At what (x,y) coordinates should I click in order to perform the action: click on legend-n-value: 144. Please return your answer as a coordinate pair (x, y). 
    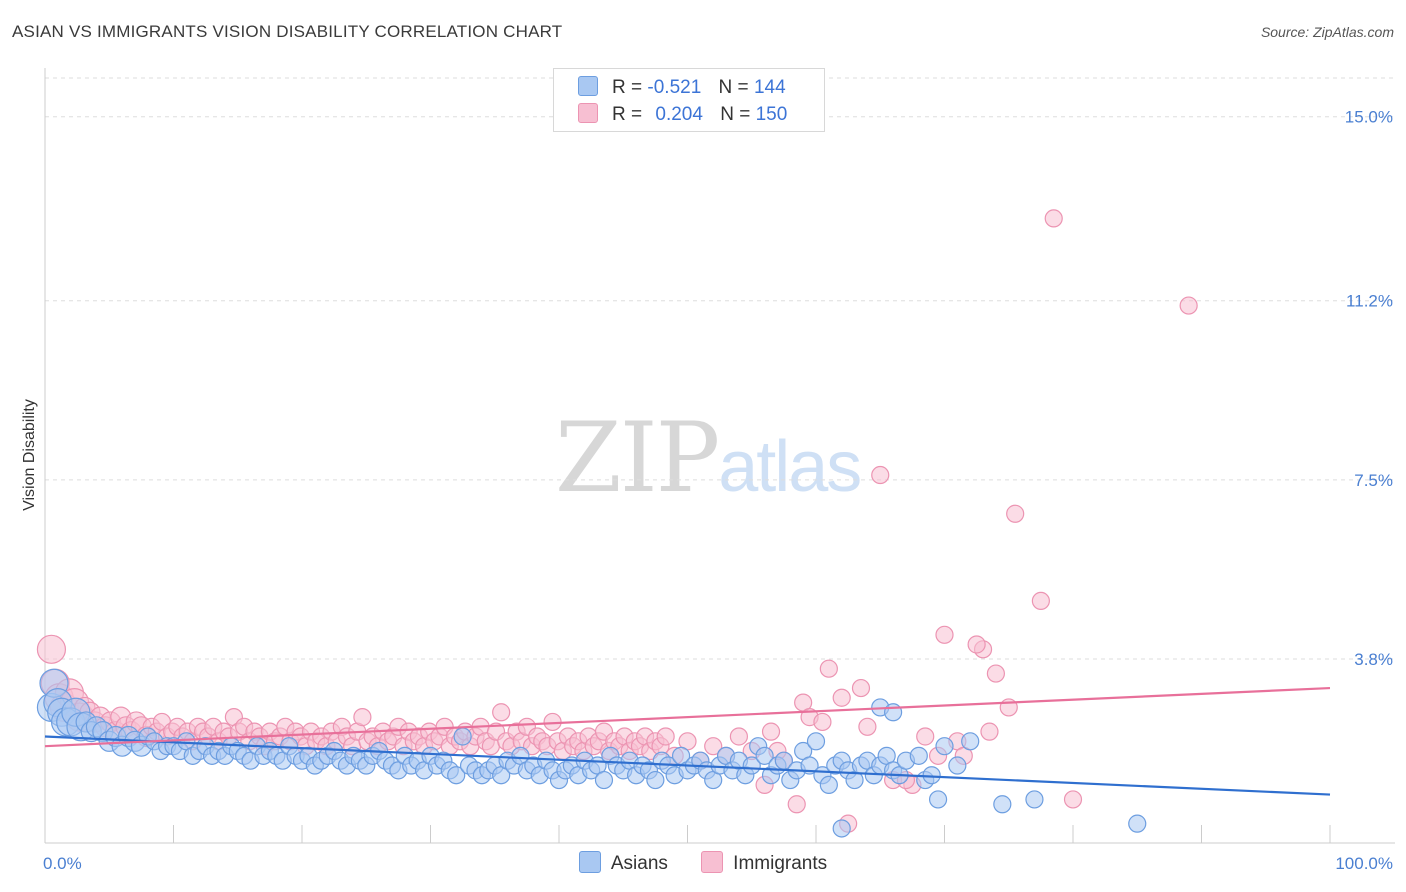
    Looking at the image, I should click on (769, 87).